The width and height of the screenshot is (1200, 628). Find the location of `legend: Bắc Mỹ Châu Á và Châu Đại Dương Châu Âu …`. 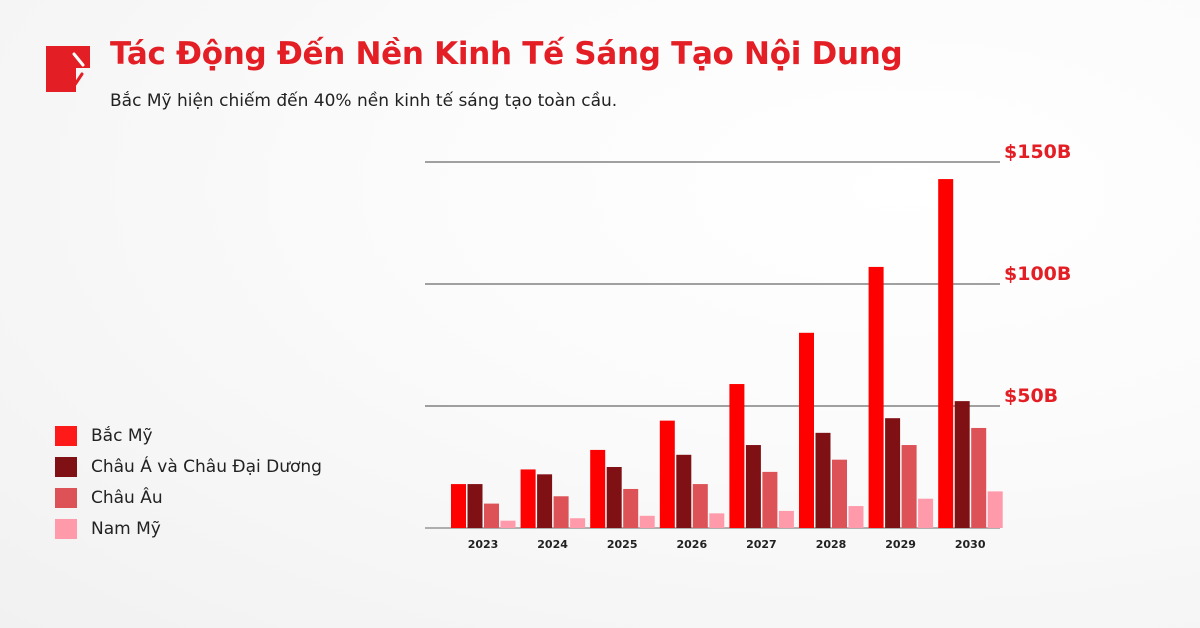

legend: Bắc Mỹ Châu Á và Châu Đại Dương Châu Âu … is located at coordinates (188, 482).